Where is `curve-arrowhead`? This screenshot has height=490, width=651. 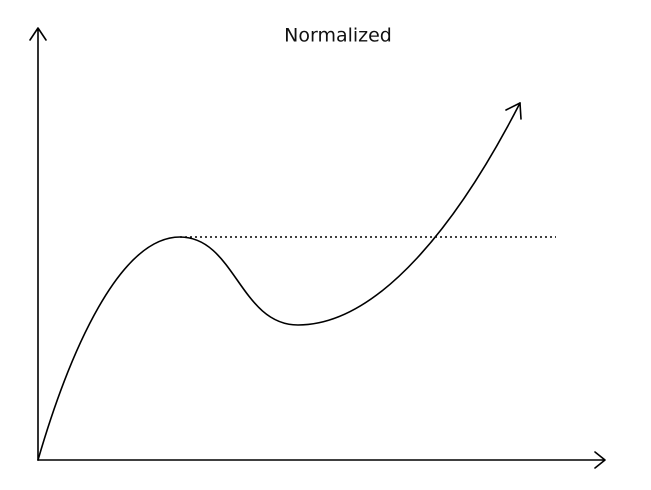
curve-arrowhead is located at coordinates (513, 111).